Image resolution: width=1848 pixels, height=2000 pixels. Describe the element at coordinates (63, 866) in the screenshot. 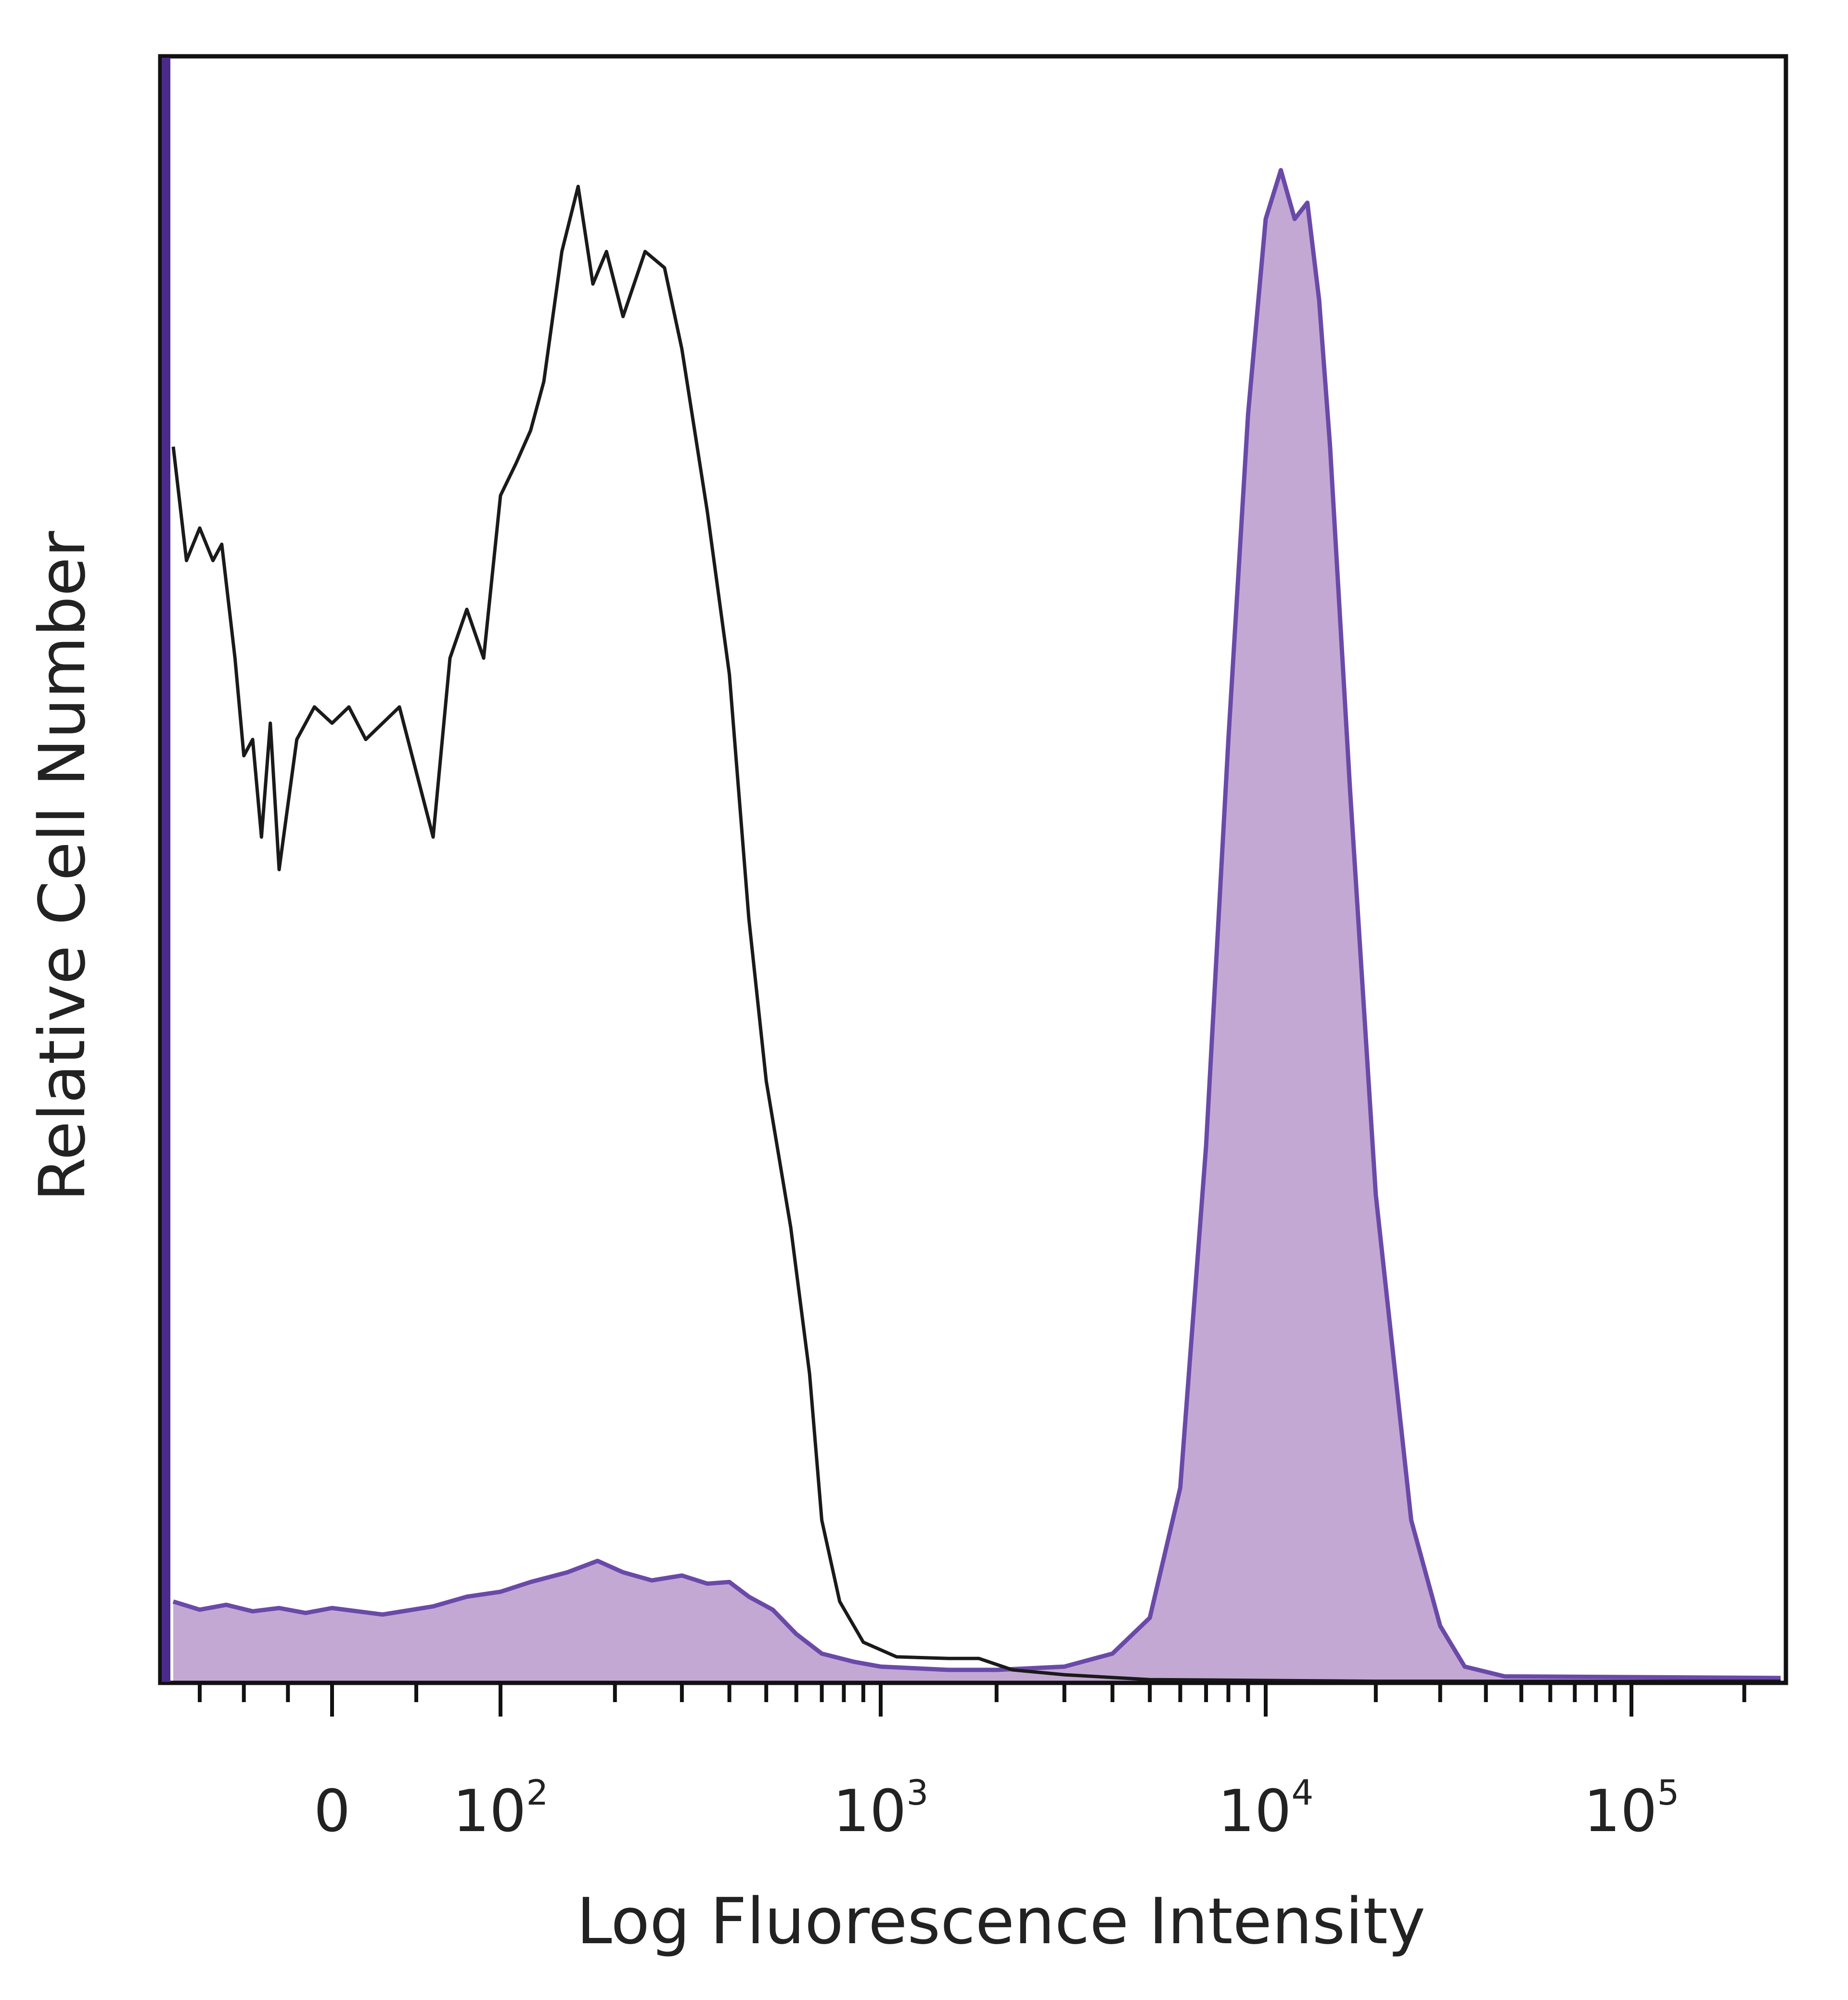

I see `y-axis-label: Relative Cell Number` at that location.